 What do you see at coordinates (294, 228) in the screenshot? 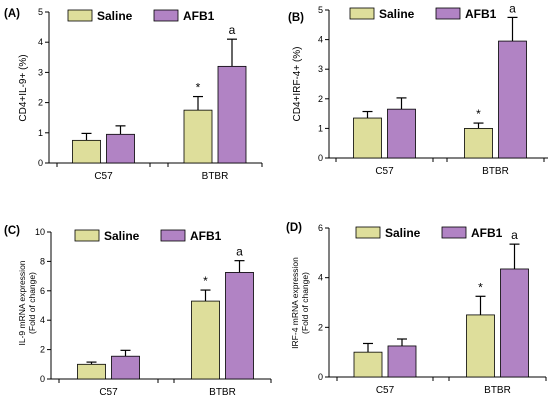
I see `panel-label: (D)` at bounding box center [294, 228].